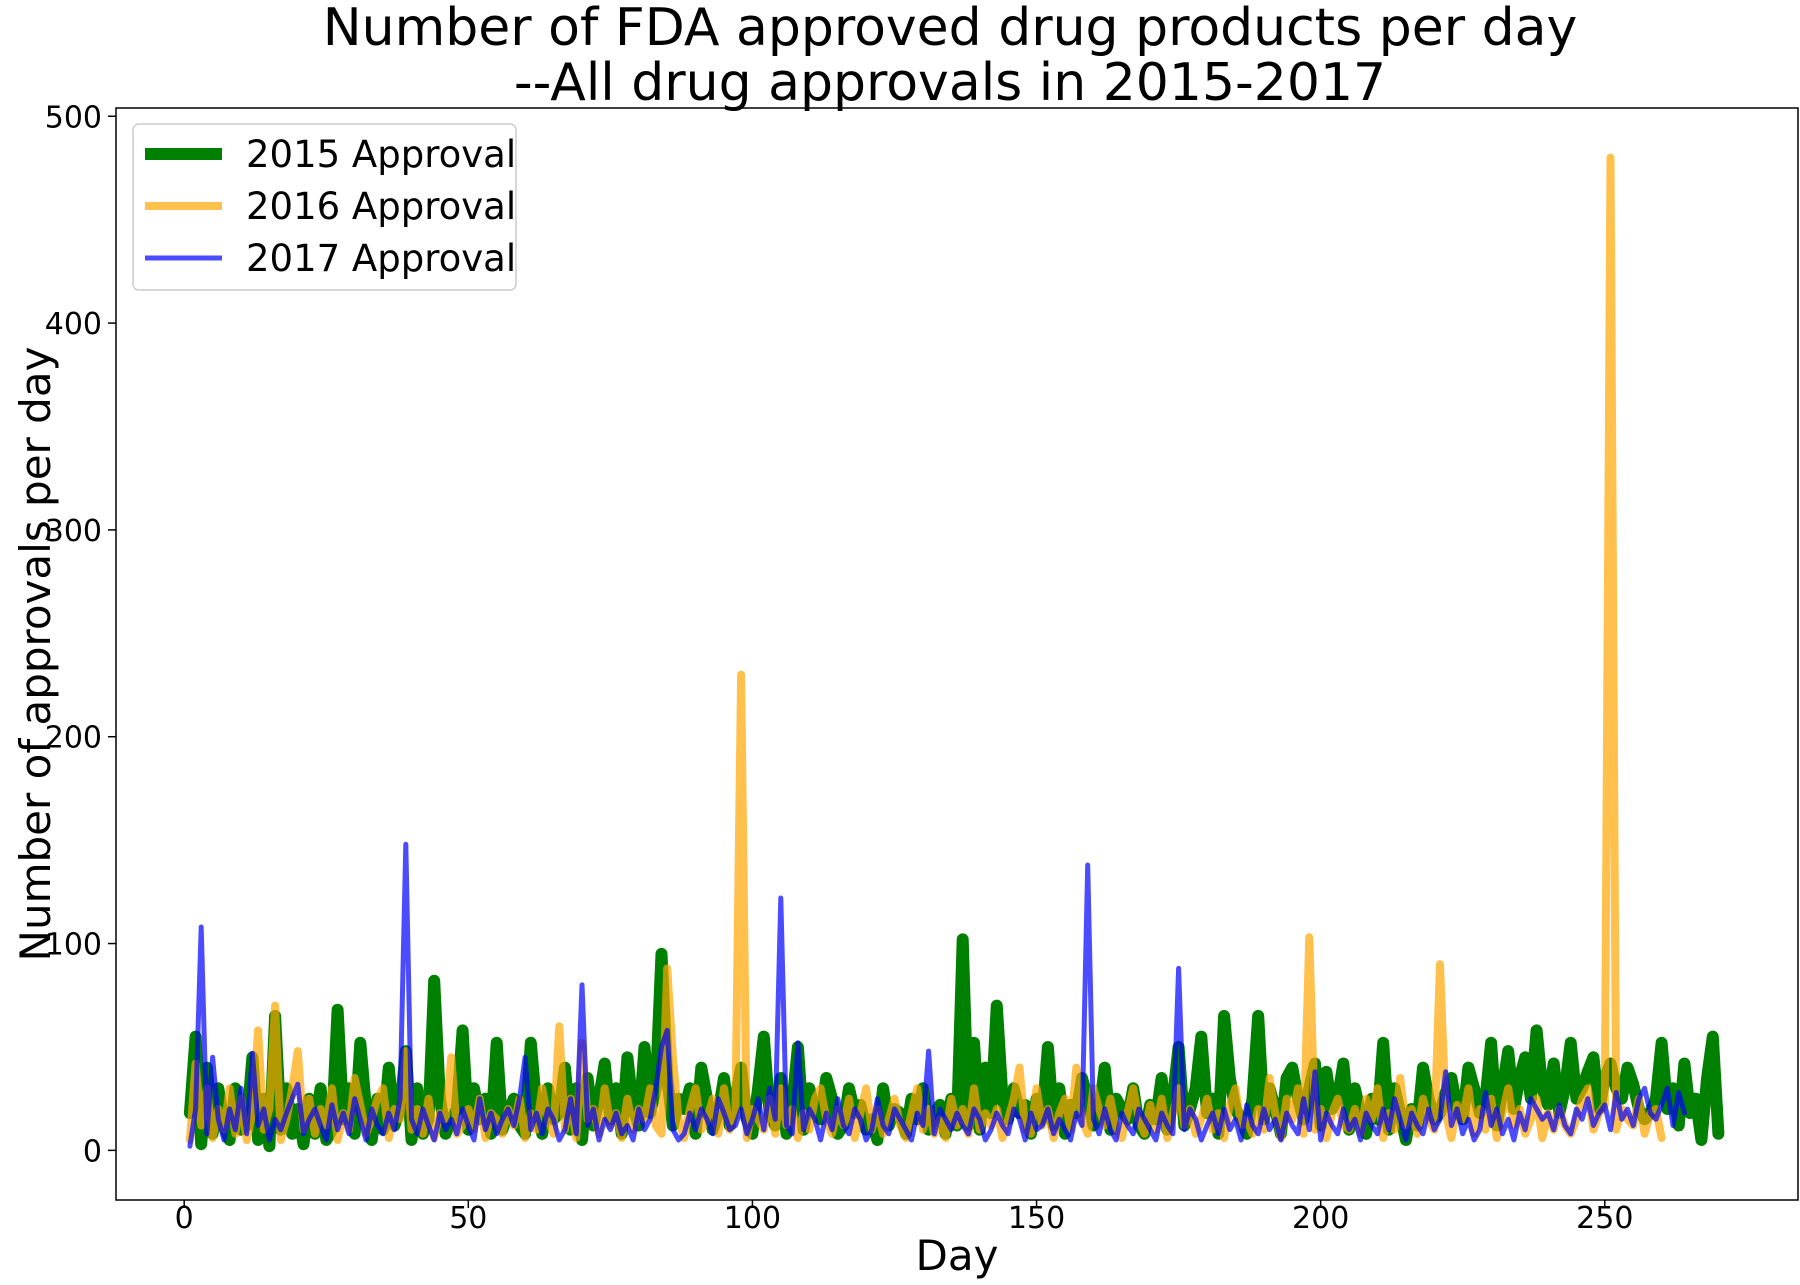 The image size is (1800, 1285). What do you see at coordinates (184, 1218) in the screenshot?
I see `x-tick-label: 0` at bounding box center [184, 1218].